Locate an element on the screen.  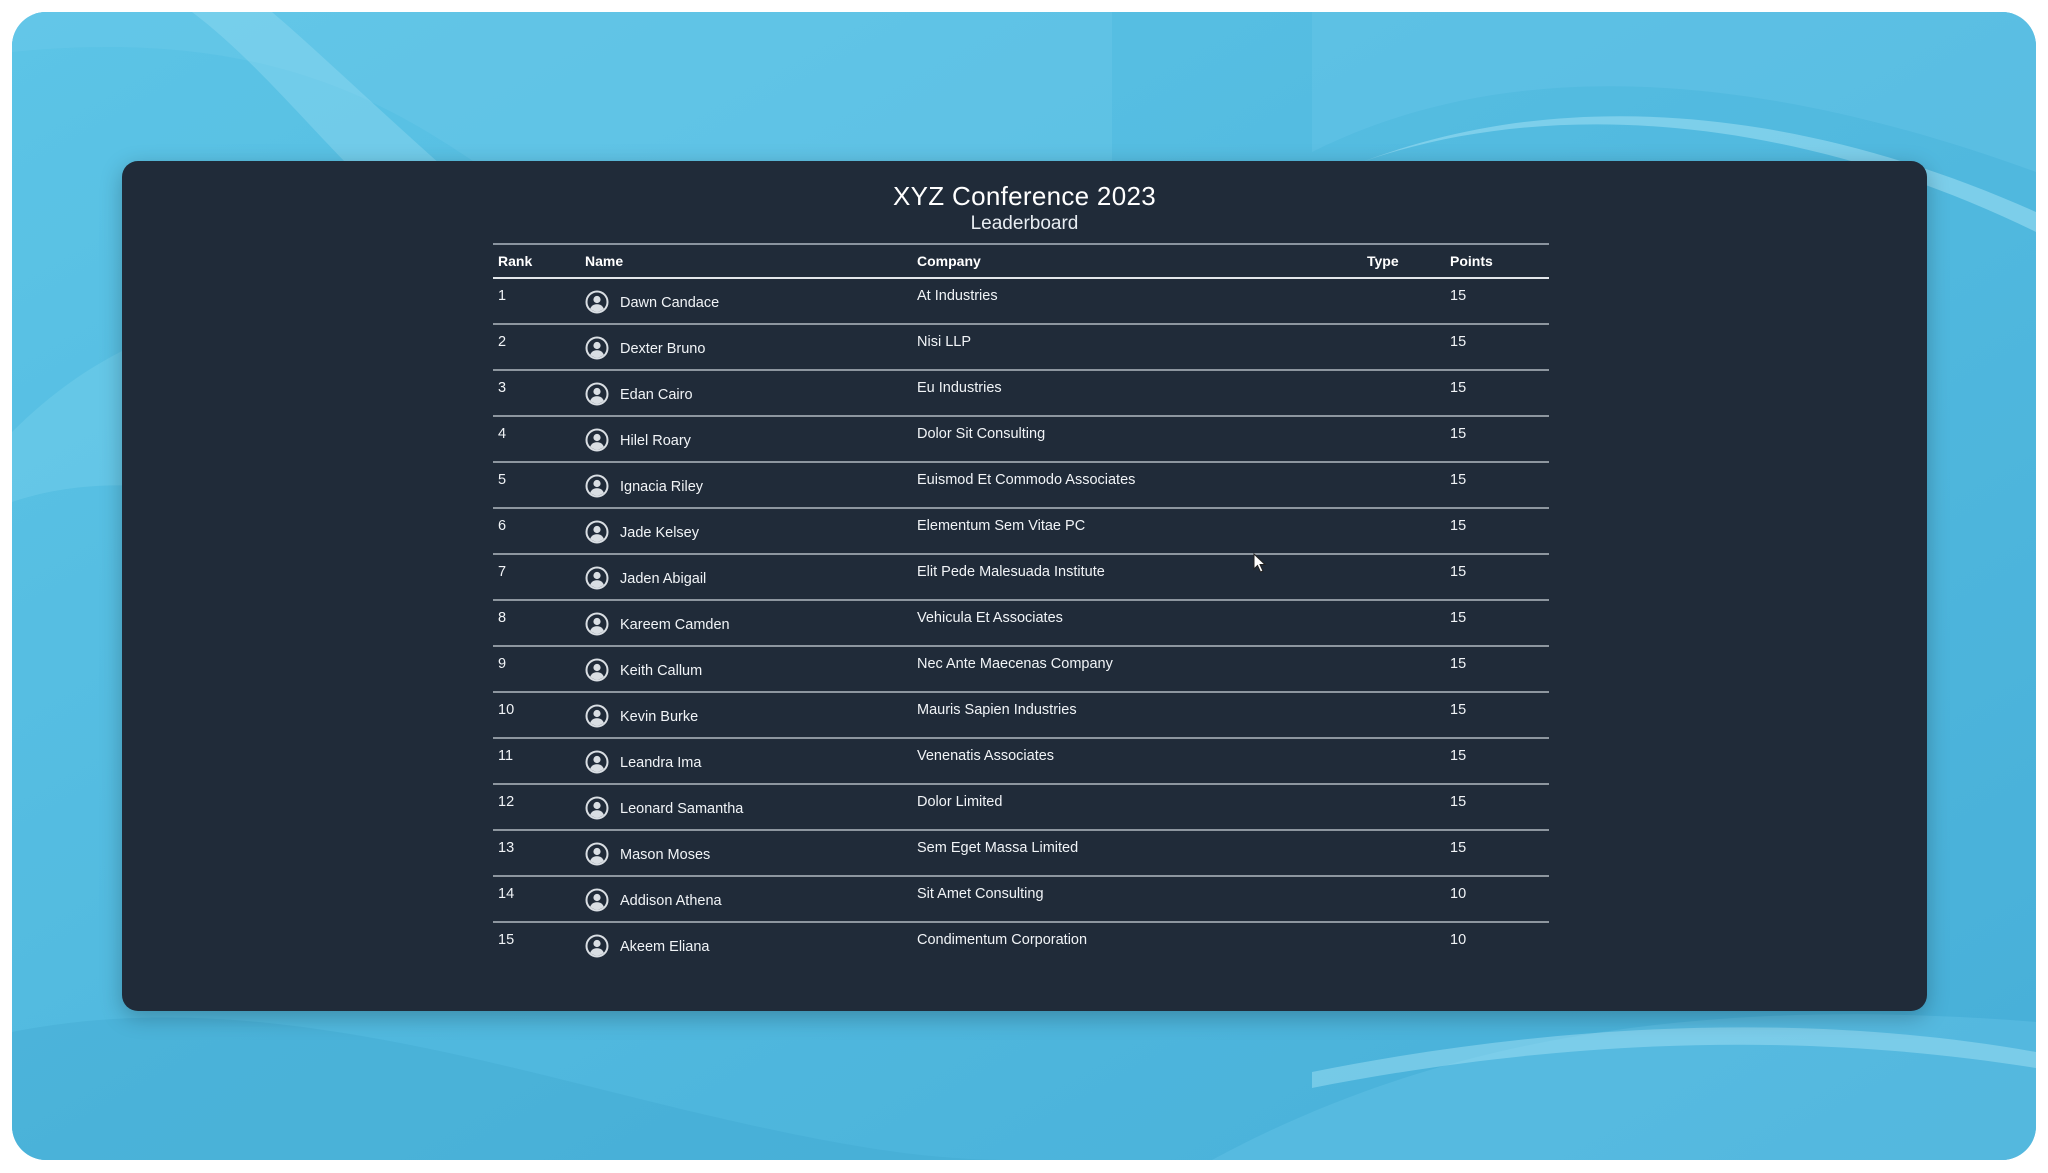
name-cell: Addison Athena is located at coordinates (653, 900).